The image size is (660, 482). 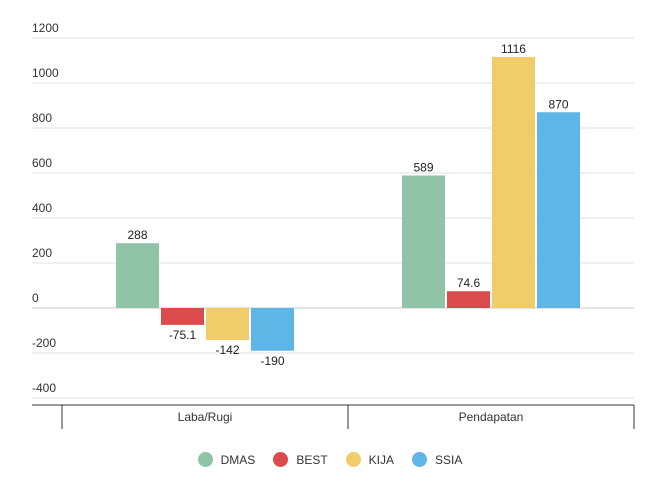 I want to click on legend-item-ssia: SSIA, so click(x=437, y=459).